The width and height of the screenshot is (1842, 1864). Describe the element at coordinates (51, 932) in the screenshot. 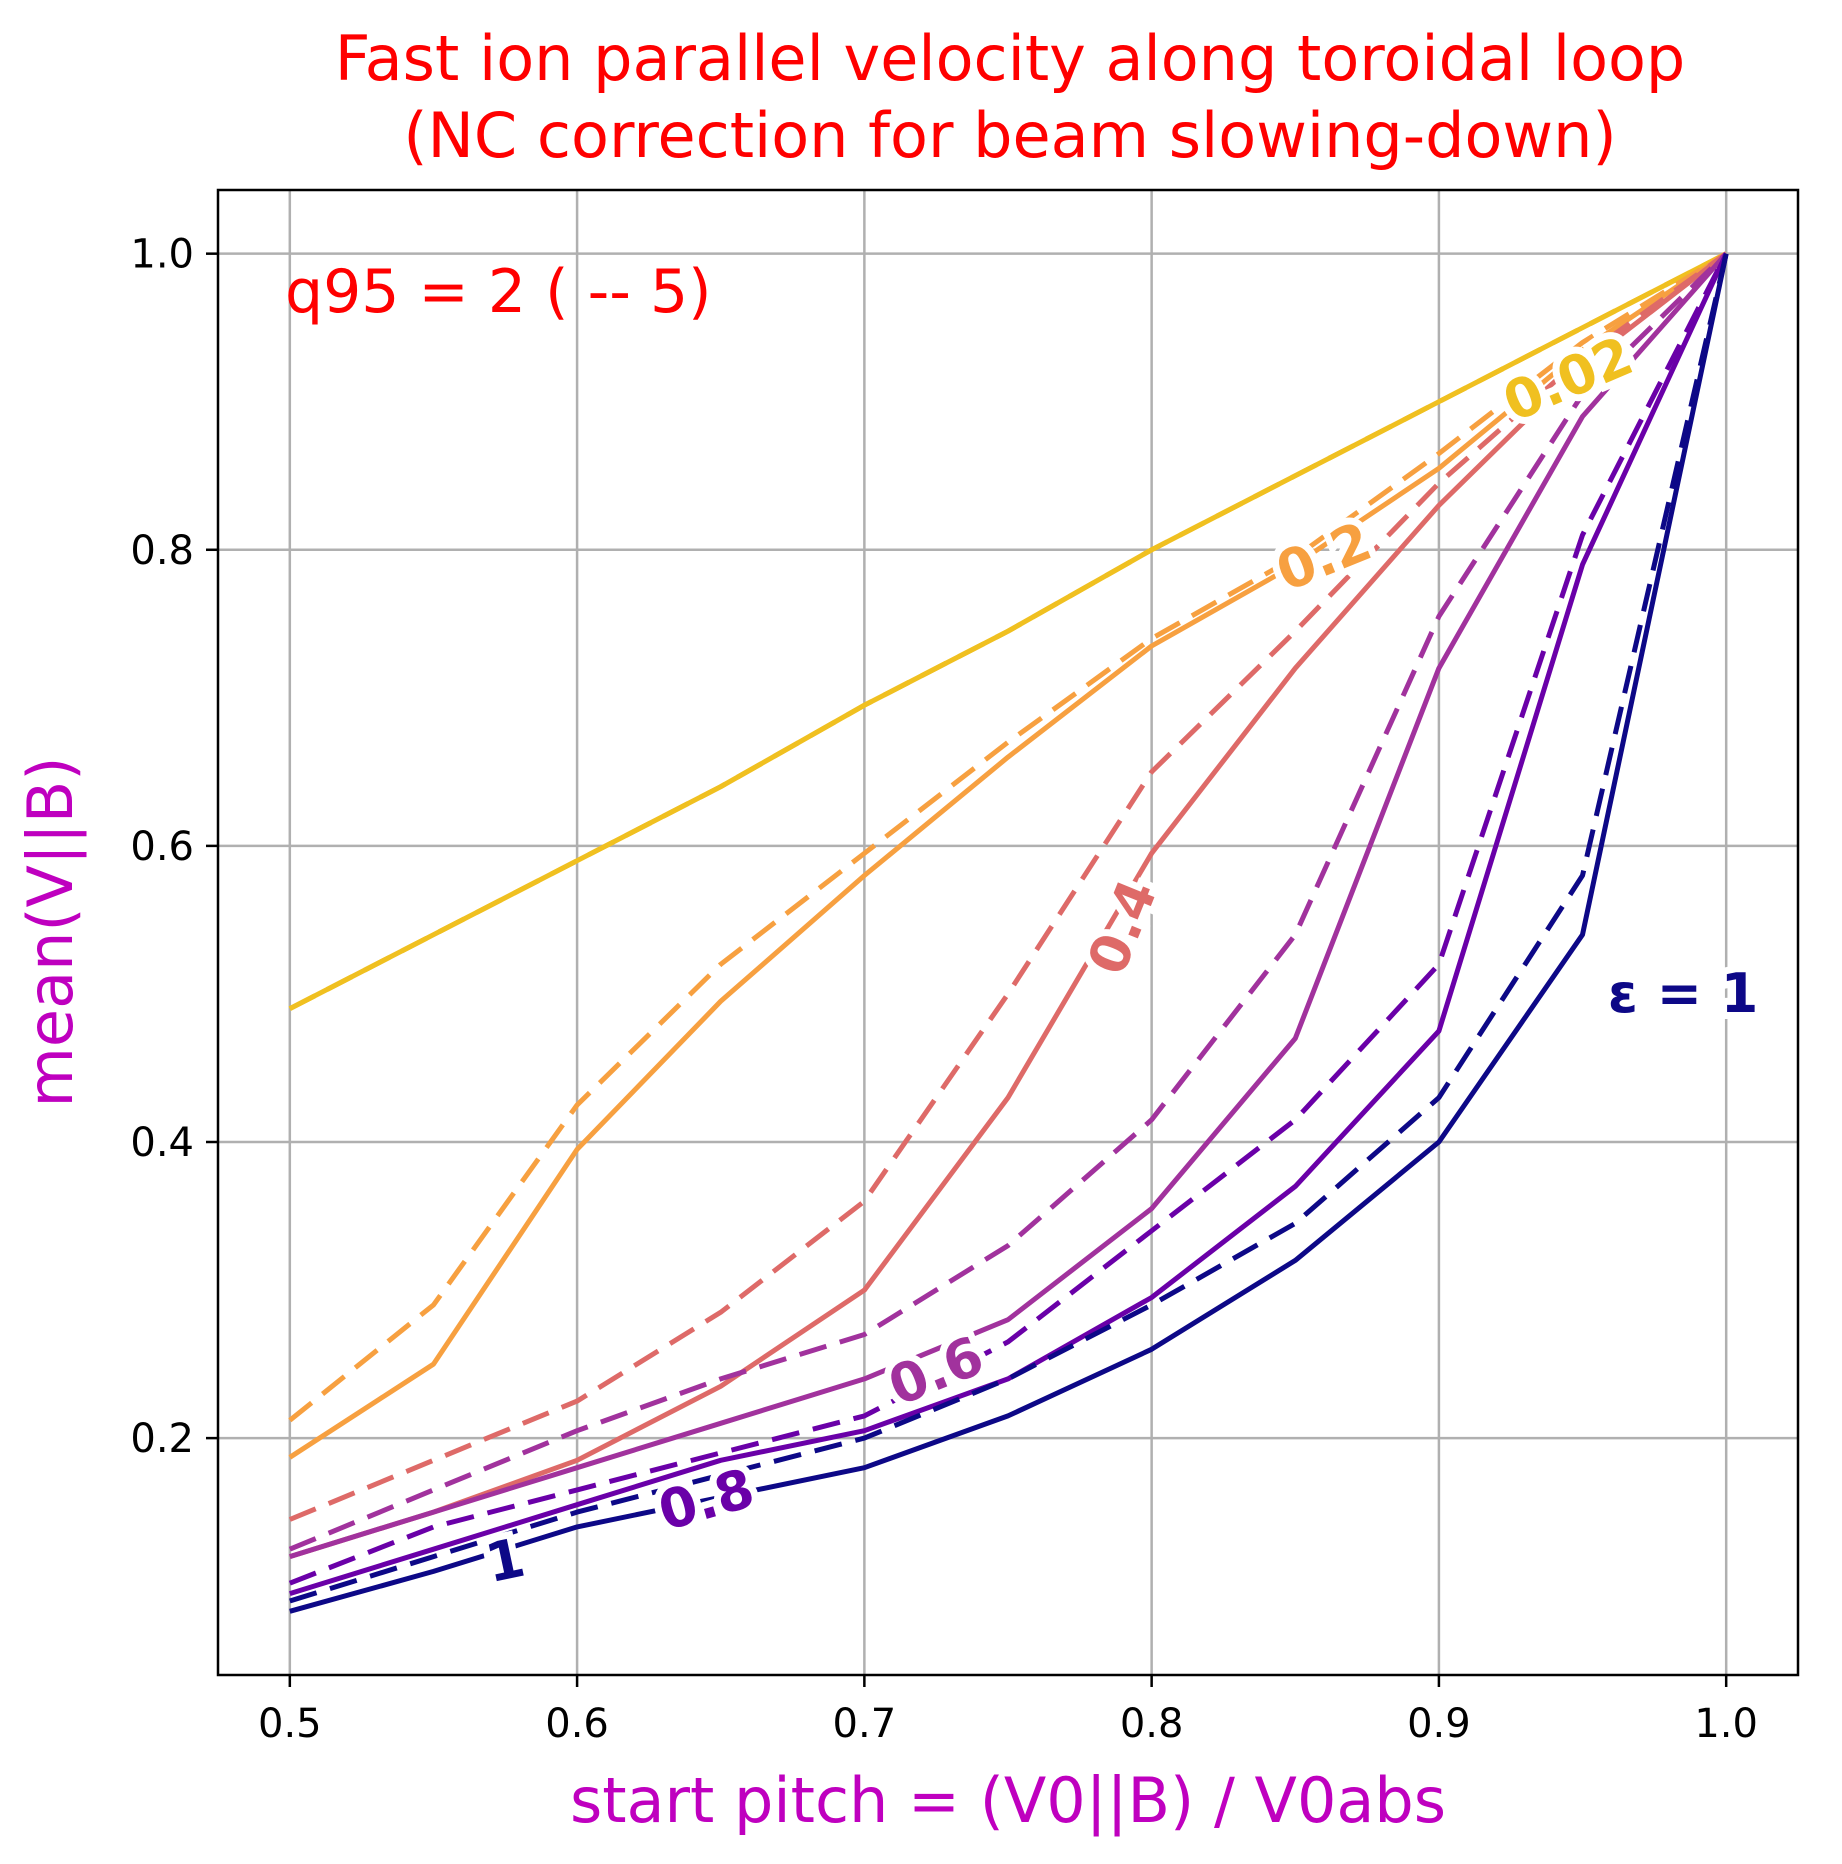

I see `y-axis-label: mean(V||B)` at that location.